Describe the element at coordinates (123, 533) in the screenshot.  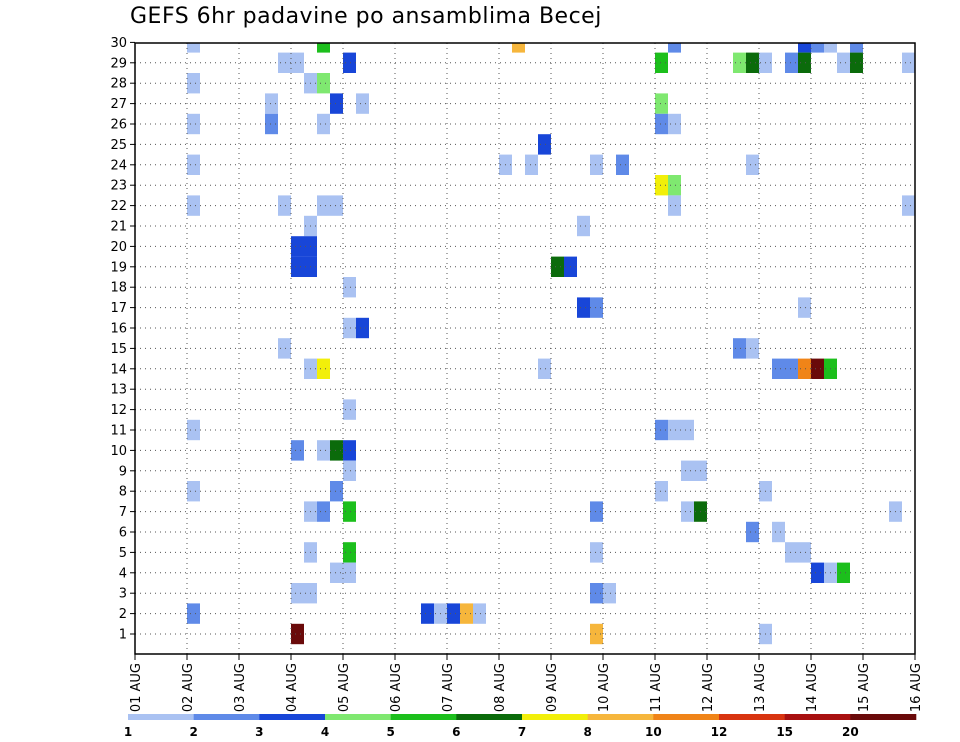
I see `y-tick-label: 6` at that location.